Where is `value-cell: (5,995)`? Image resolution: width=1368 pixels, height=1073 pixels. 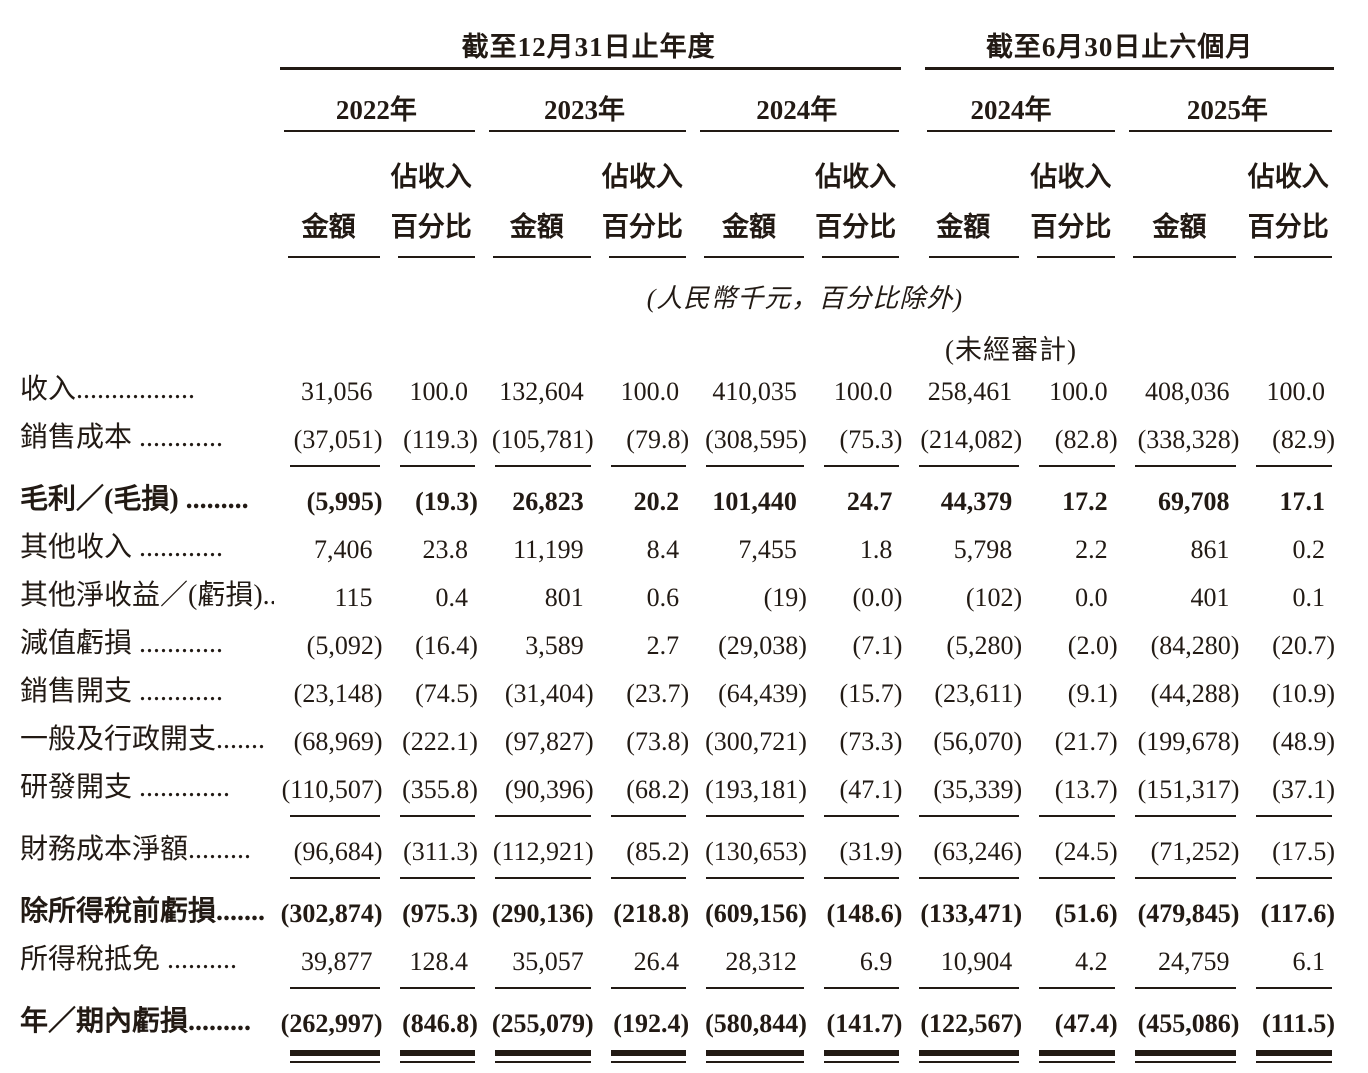 value-cell: (5,995) is located at coordinates (344, 501).